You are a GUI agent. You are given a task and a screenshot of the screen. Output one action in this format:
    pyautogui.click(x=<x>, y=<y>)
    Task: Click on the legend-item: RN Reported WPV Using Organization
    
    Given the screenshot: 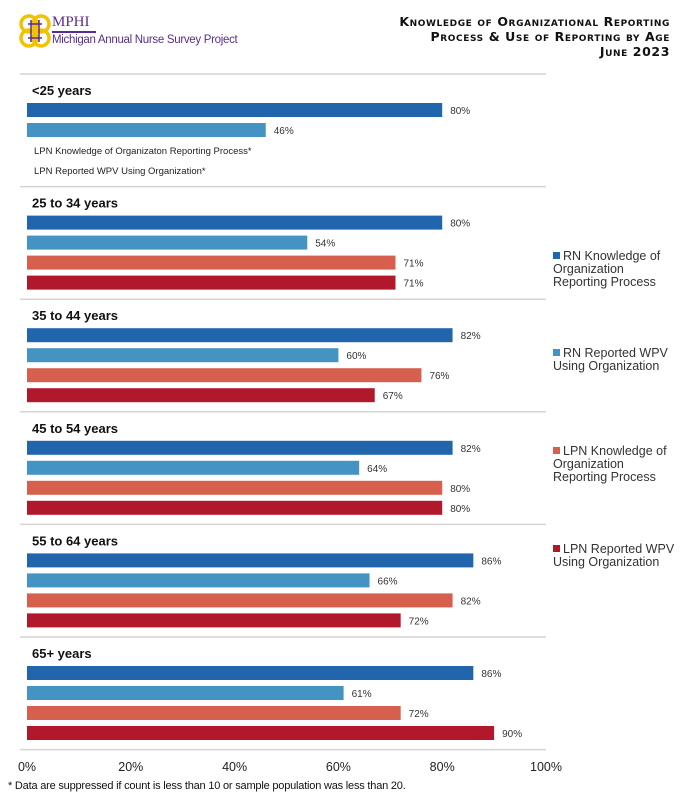 What is the action you would take?
    pyautogui.click(x=615, y=360)
    